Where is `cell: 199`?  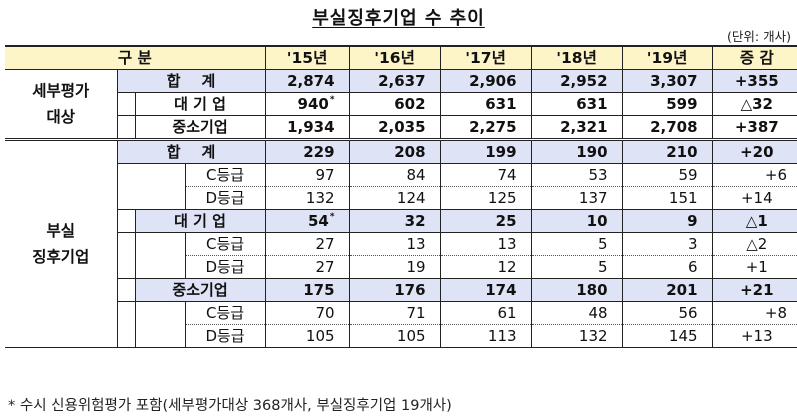 cell: 199 is located at coordinates (485, 151).